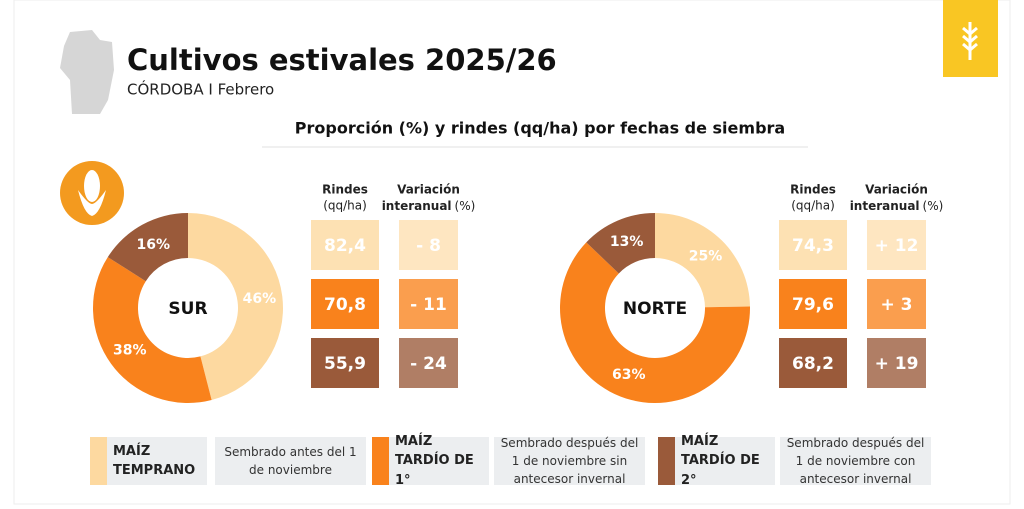 The image size is (1024, 509). I want to click on center-label: SUR, so click(187, 309).